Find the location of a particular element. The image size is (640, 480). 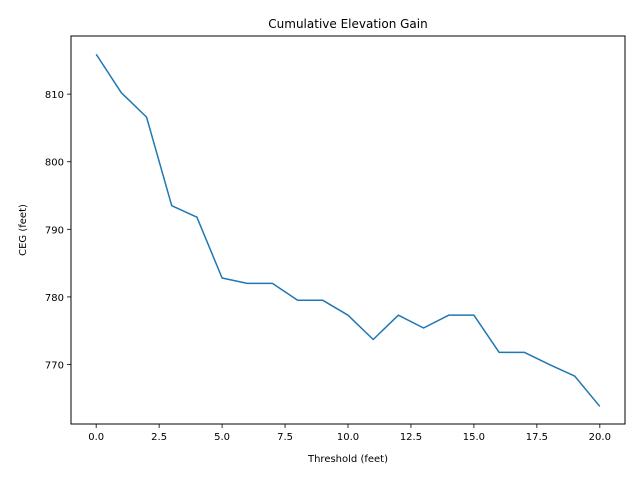

x-axis: 0.0 2.5 5.0 7.5 10.0 12.5 15.0 17.5 20.0 is located at coordinates (349, 433).